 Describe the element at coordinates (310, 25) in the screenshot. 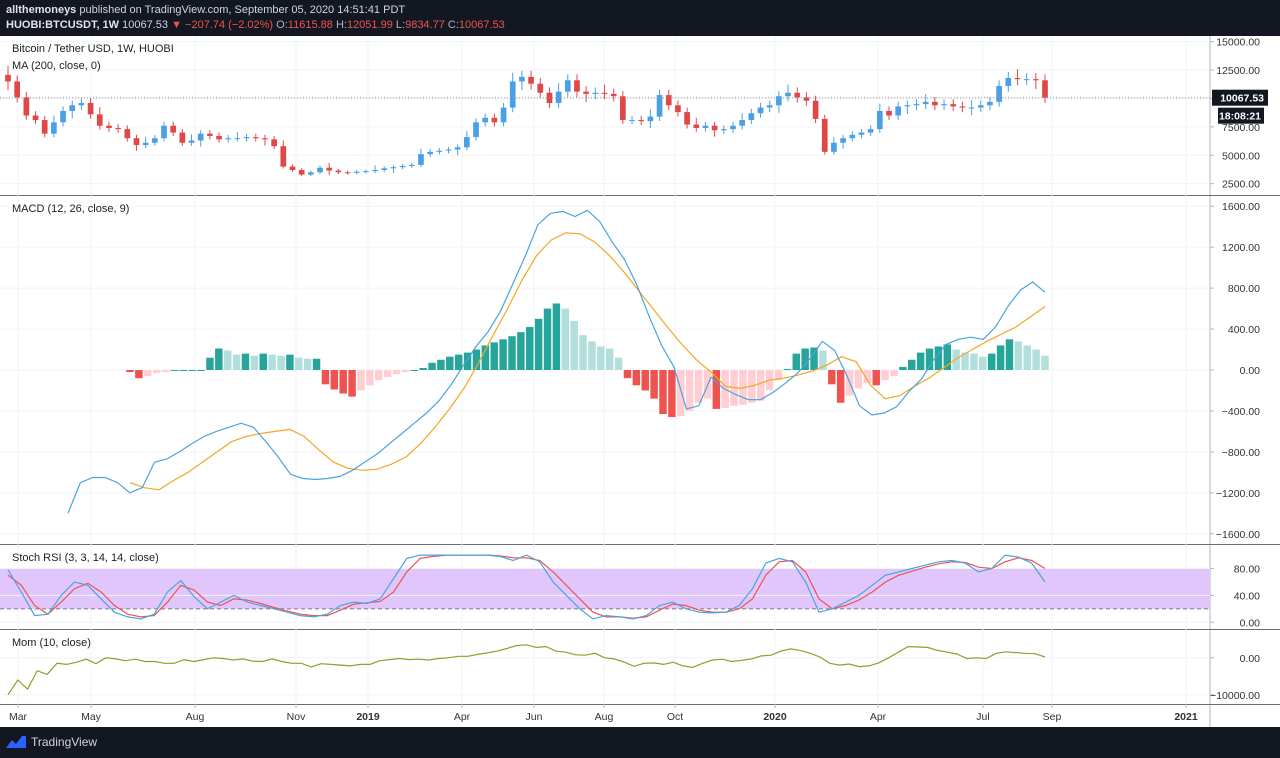

I see `open-value: 11615.88` at that location.